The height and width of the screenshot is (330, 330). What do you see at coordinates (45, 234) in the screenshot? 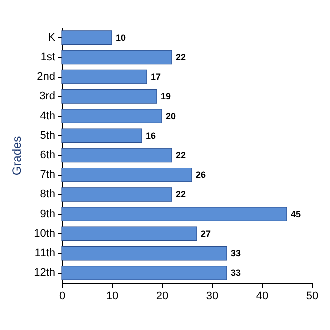
I see `y-tick-label: 10th` at bounding box center [45, 234].